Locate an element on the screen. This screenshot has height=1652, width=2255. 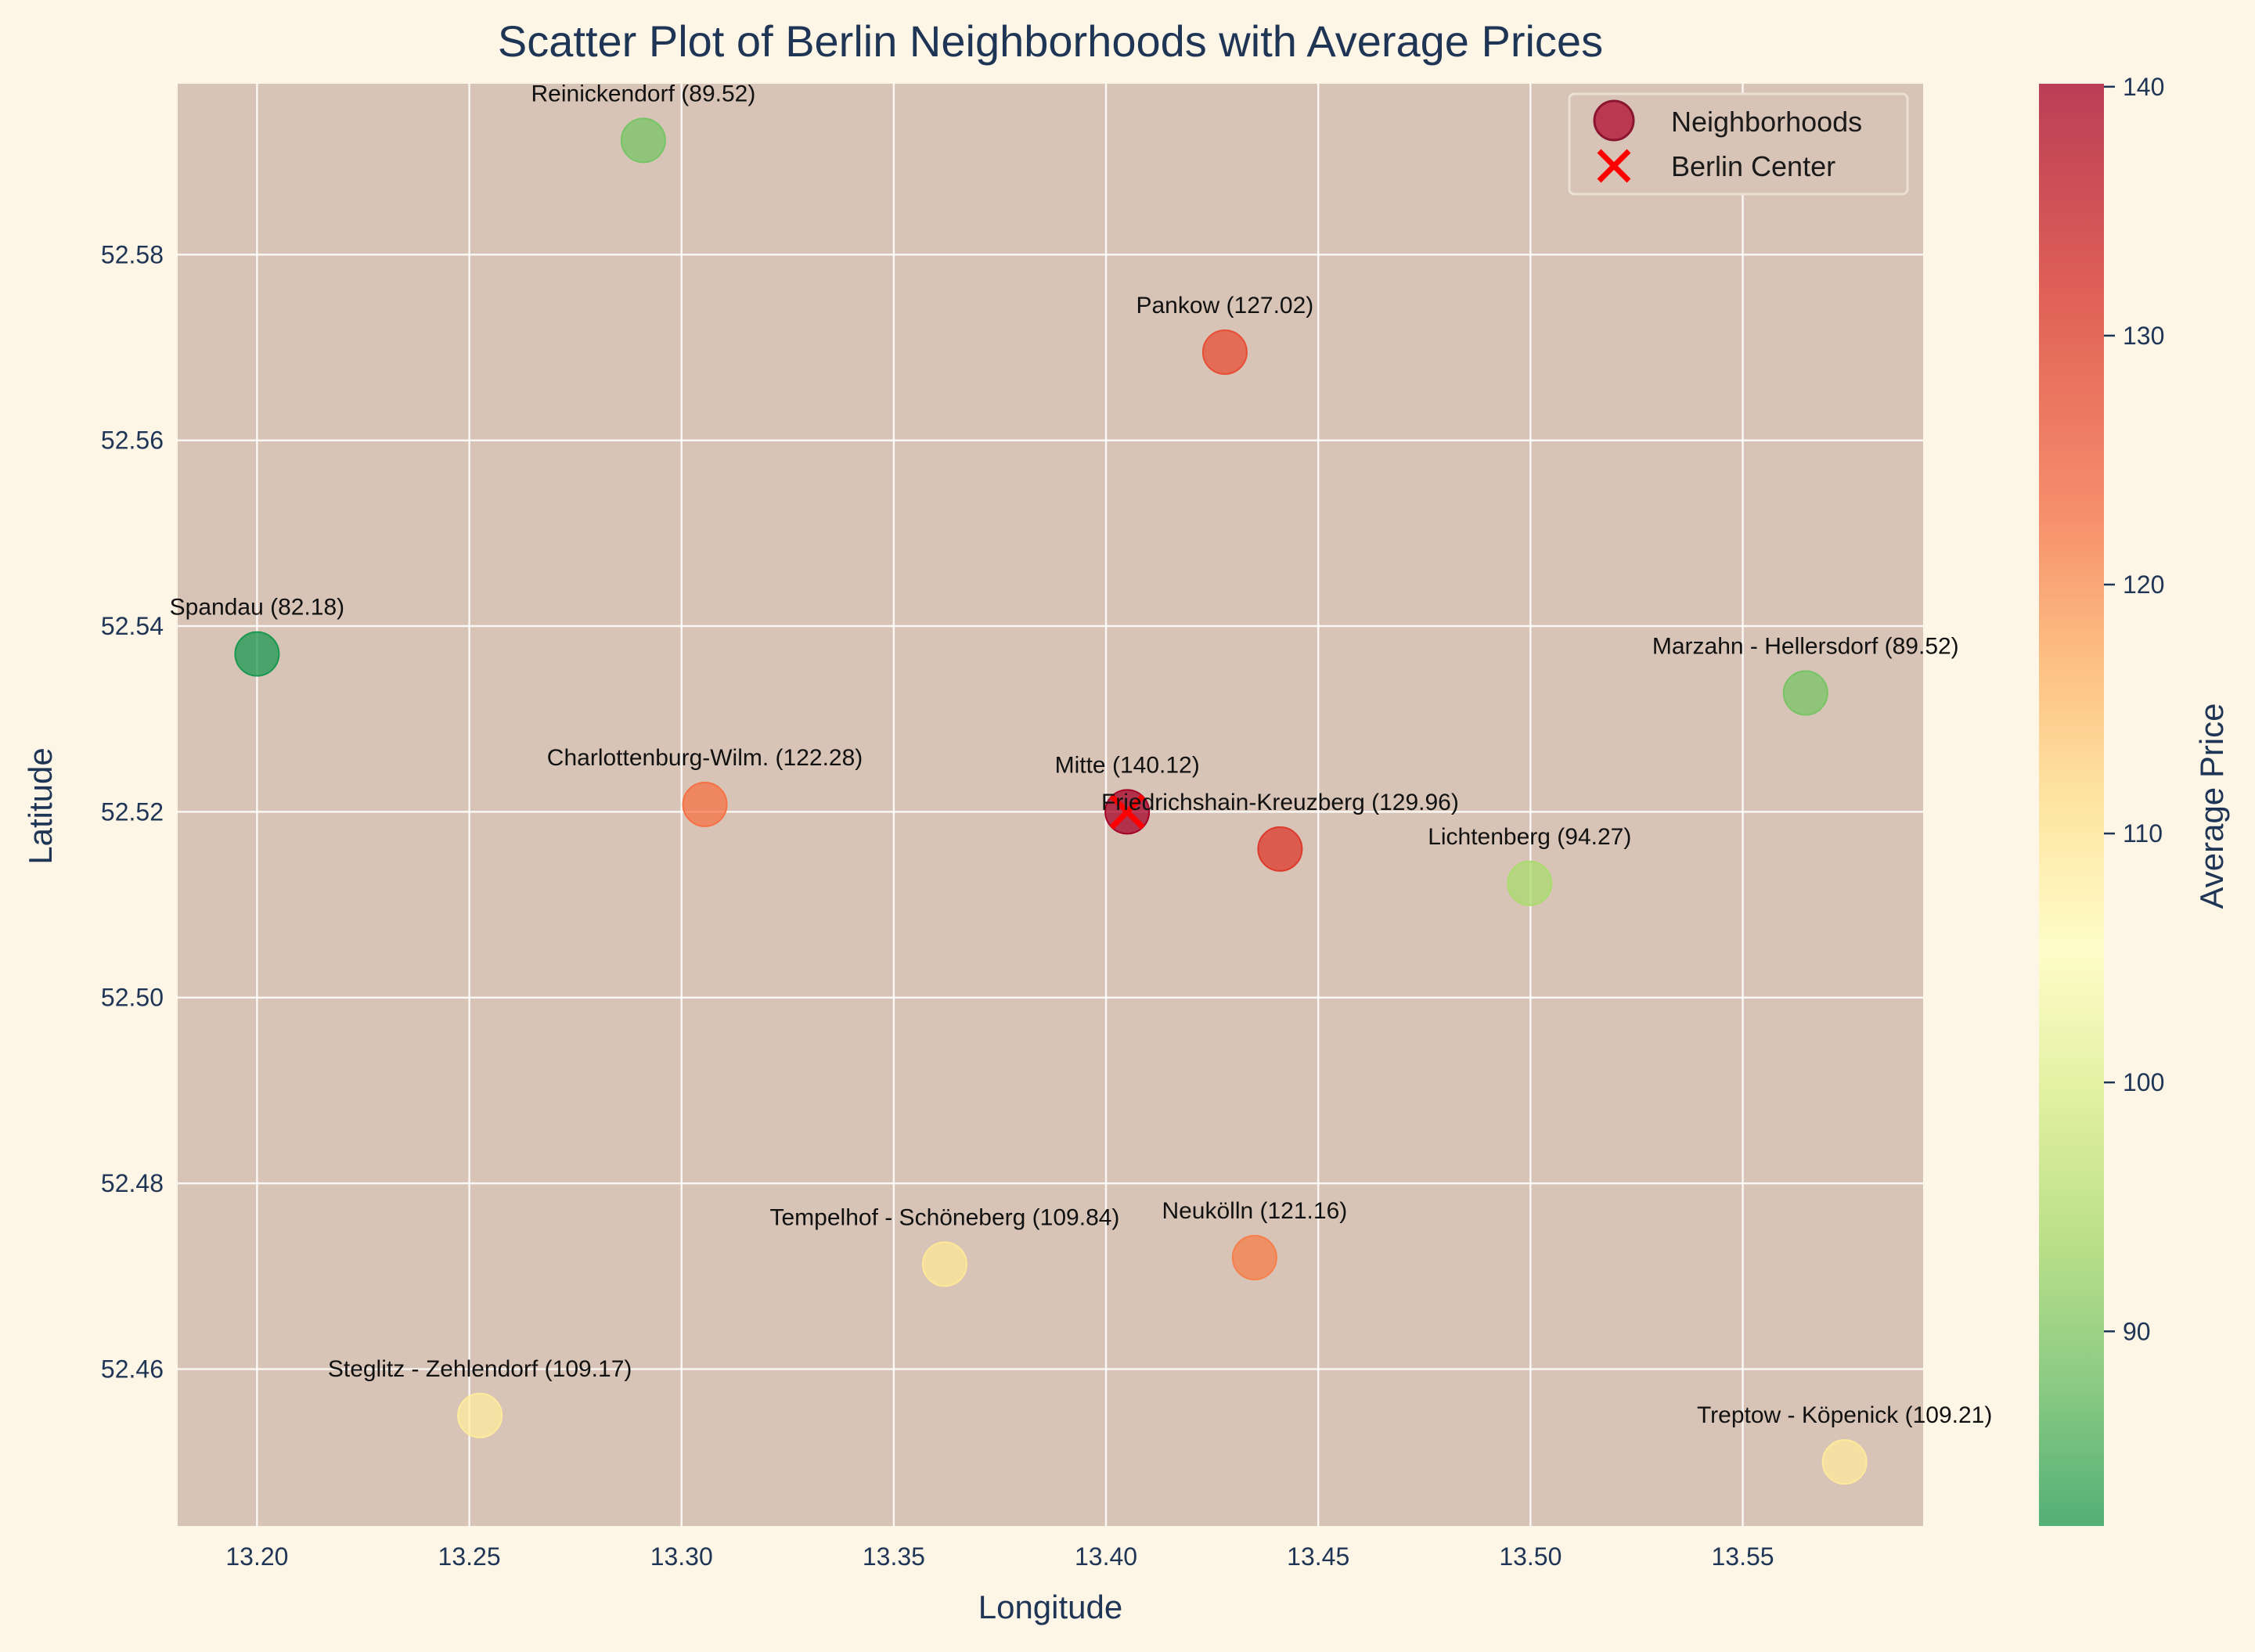
legend-center-label: Berlin Center is located at coordinates (1753, 166).